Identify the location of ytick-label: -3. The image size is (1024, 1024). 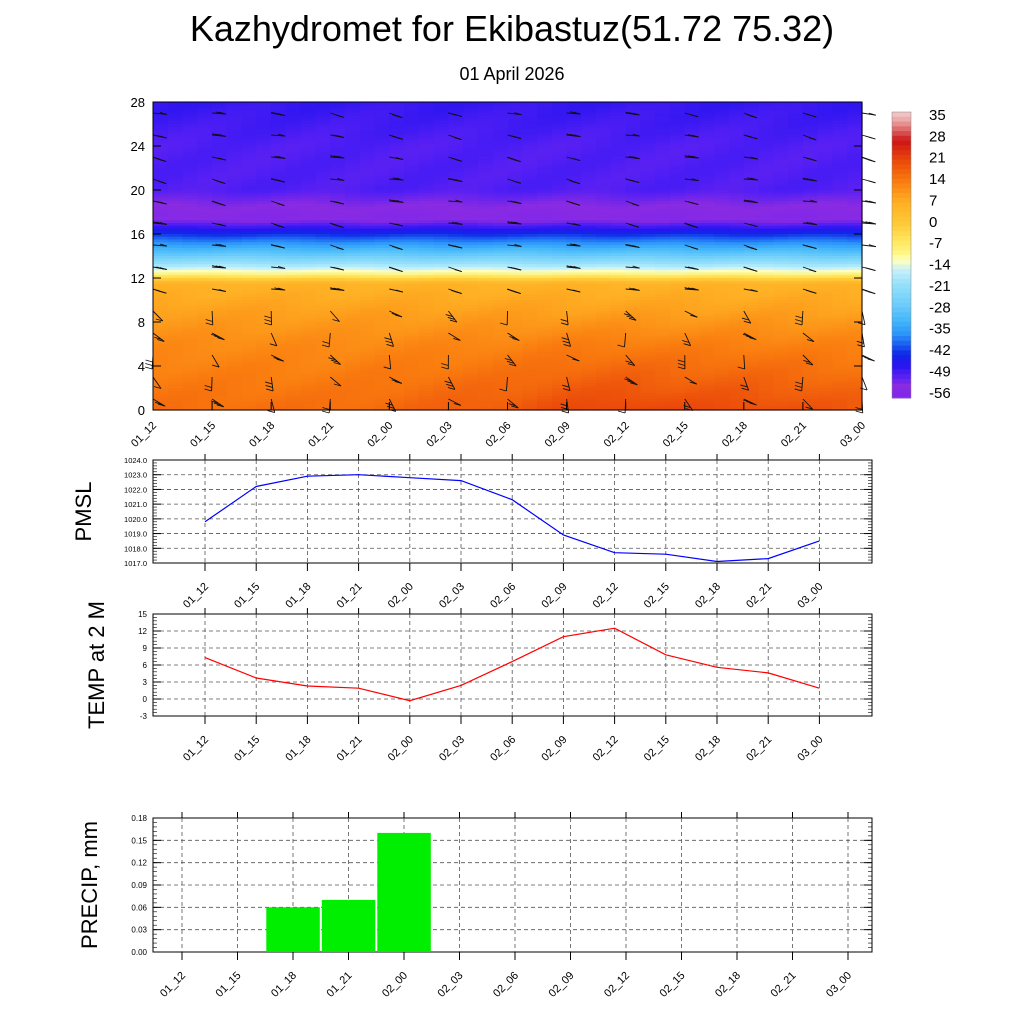
(144, 716).